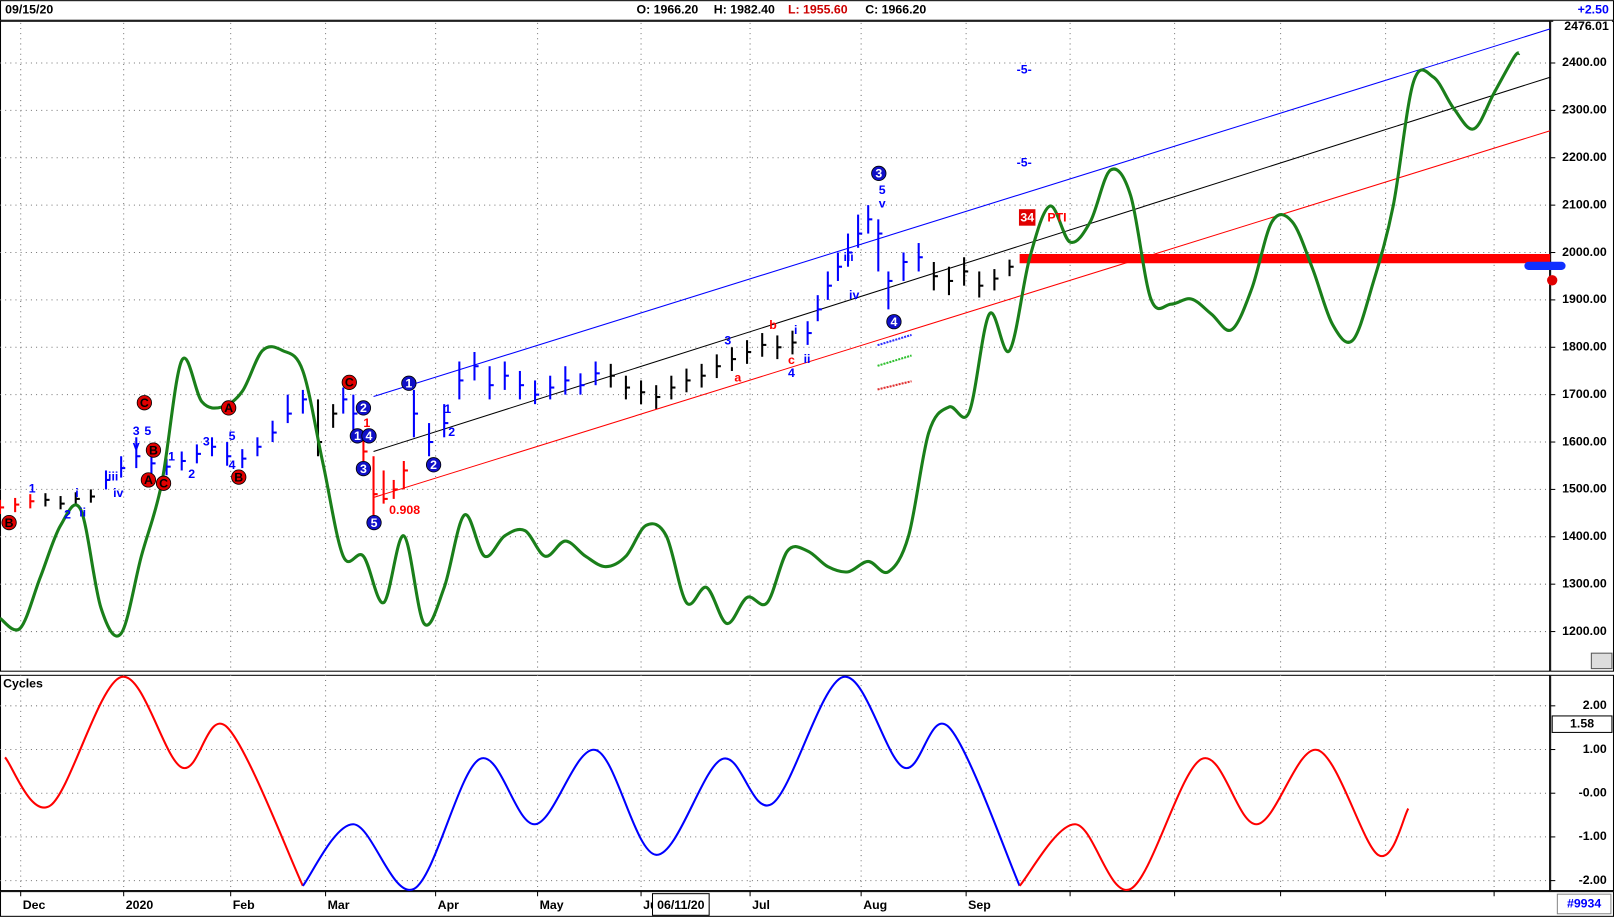 The height and width of the screenshot is (917, 1614). Describe the element at coordinates (1584, 62) in the screenshot. I see `y-tick-label: 2400.00` at that location.